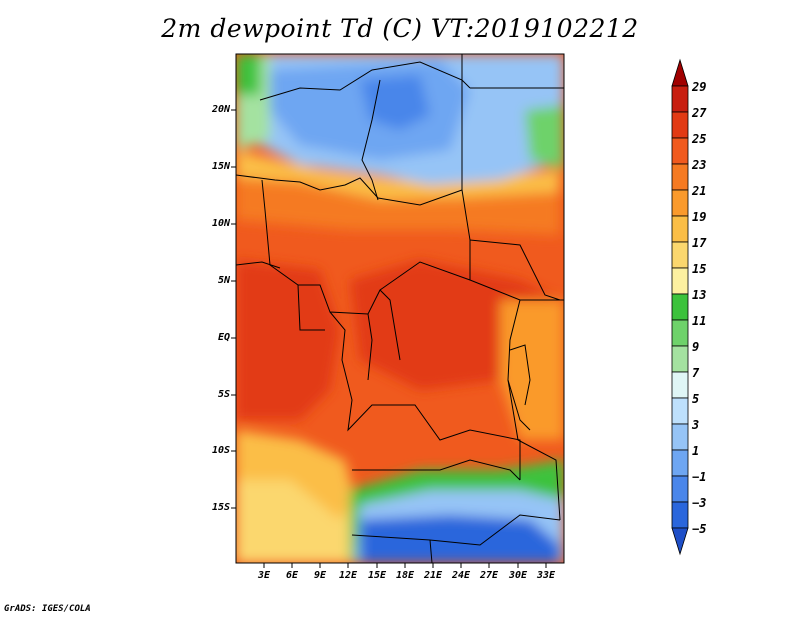 The width and height of the screenshot is (800, 618). What do you see at coordinates (248, 74) in the screenshot?
I see `field-zone-coast-green` at bounding box center [248, 74].